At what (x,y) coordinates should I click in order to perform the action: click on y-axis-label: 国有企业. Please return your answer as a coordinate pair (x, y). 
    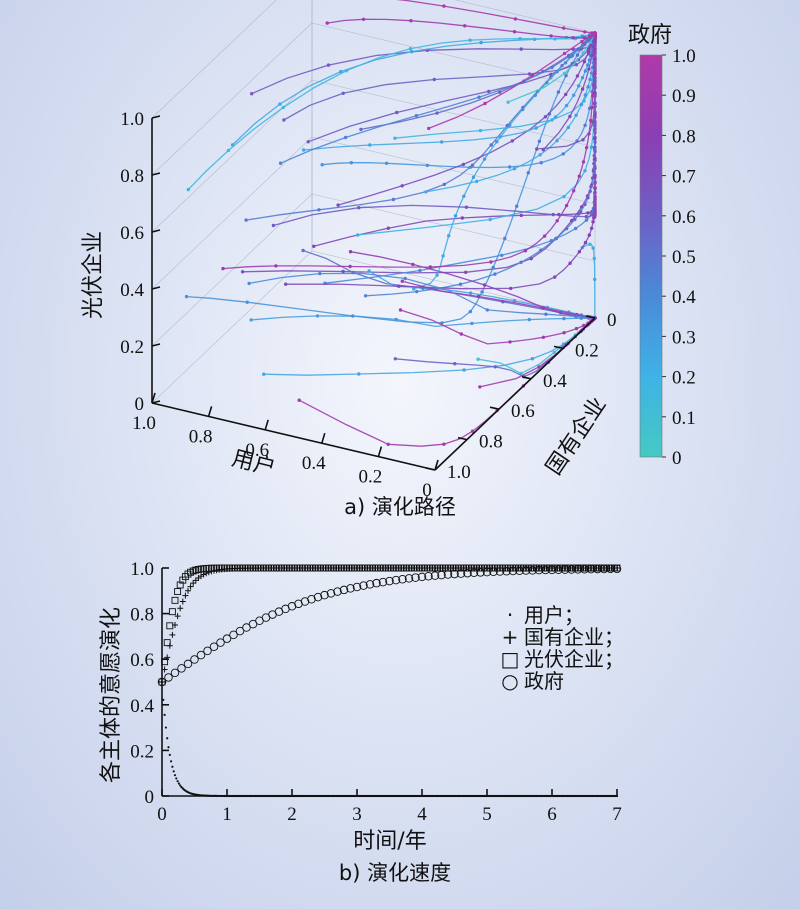
    Looking at the image, I should click on (577, 436).